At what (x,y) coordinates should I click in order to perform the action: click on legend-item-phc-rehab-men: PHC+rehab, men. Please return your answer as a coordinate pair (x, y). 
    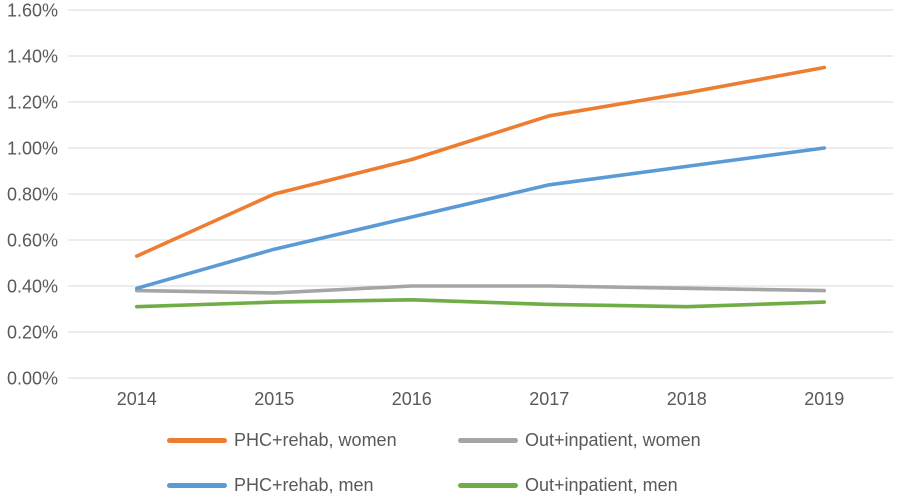
    Looking at the image, I should click on (270, 485).